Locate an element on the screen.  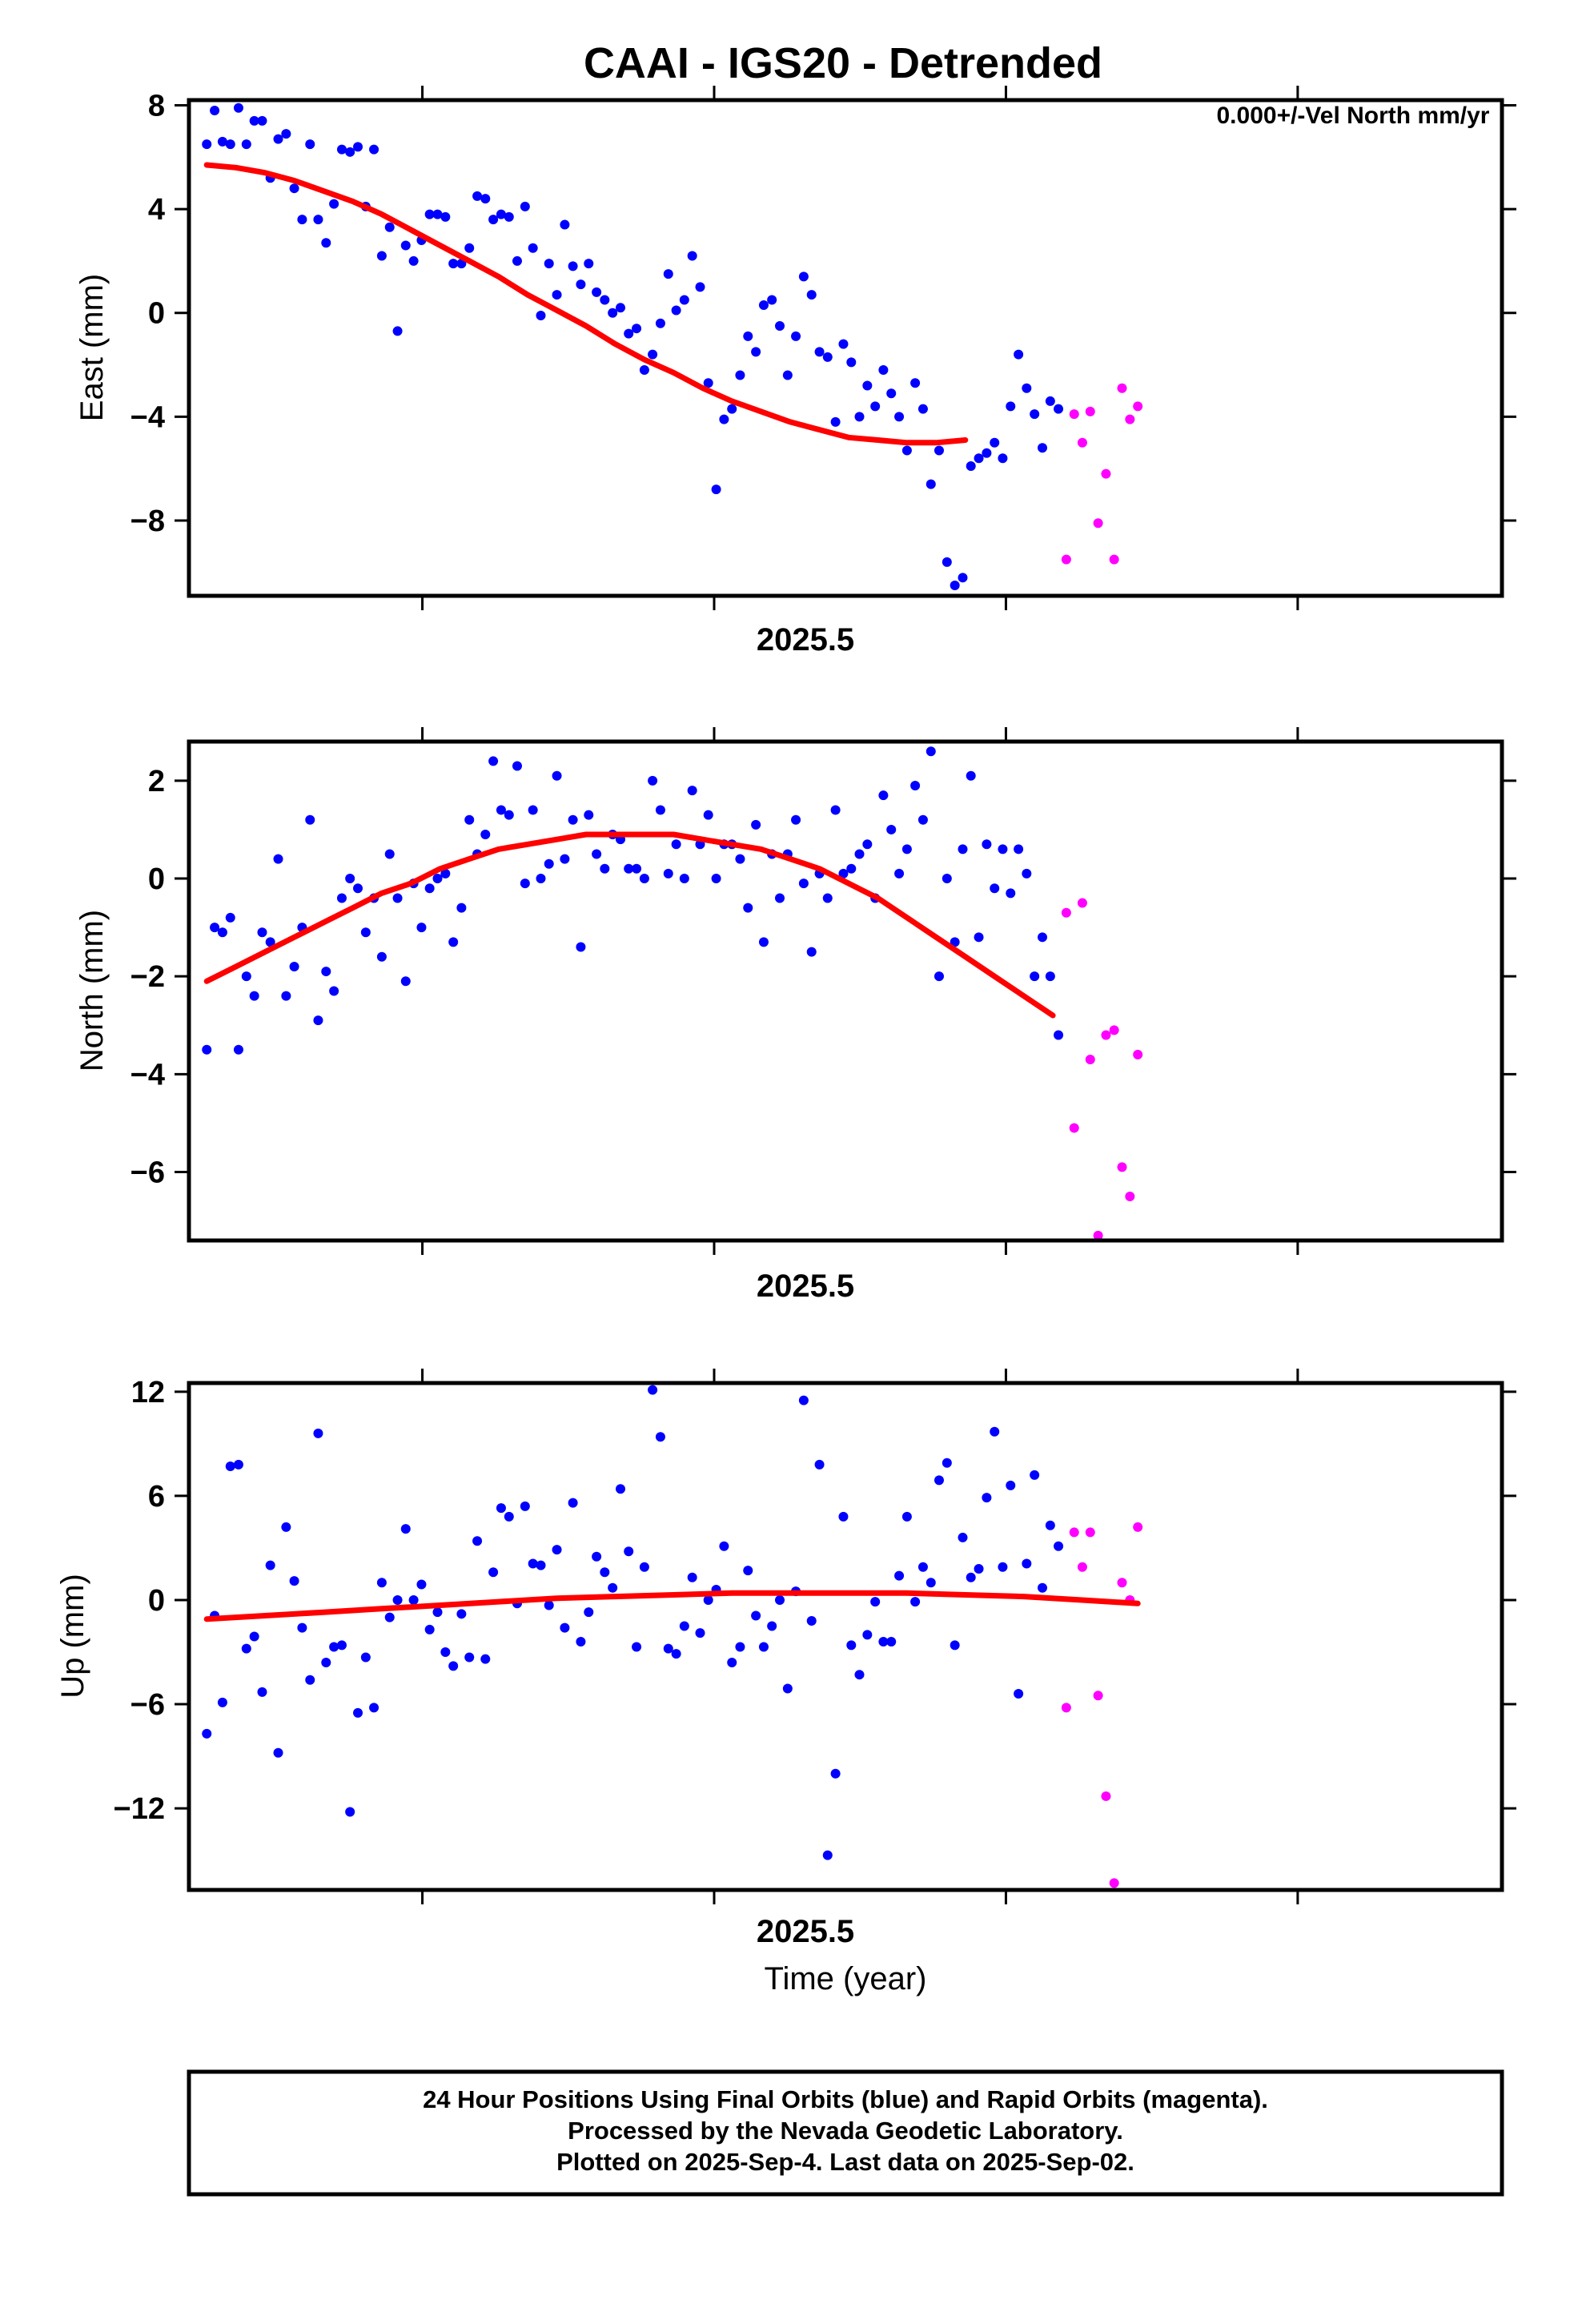
up-y-tick-label: 0 is located at coordinates (156, 1601).